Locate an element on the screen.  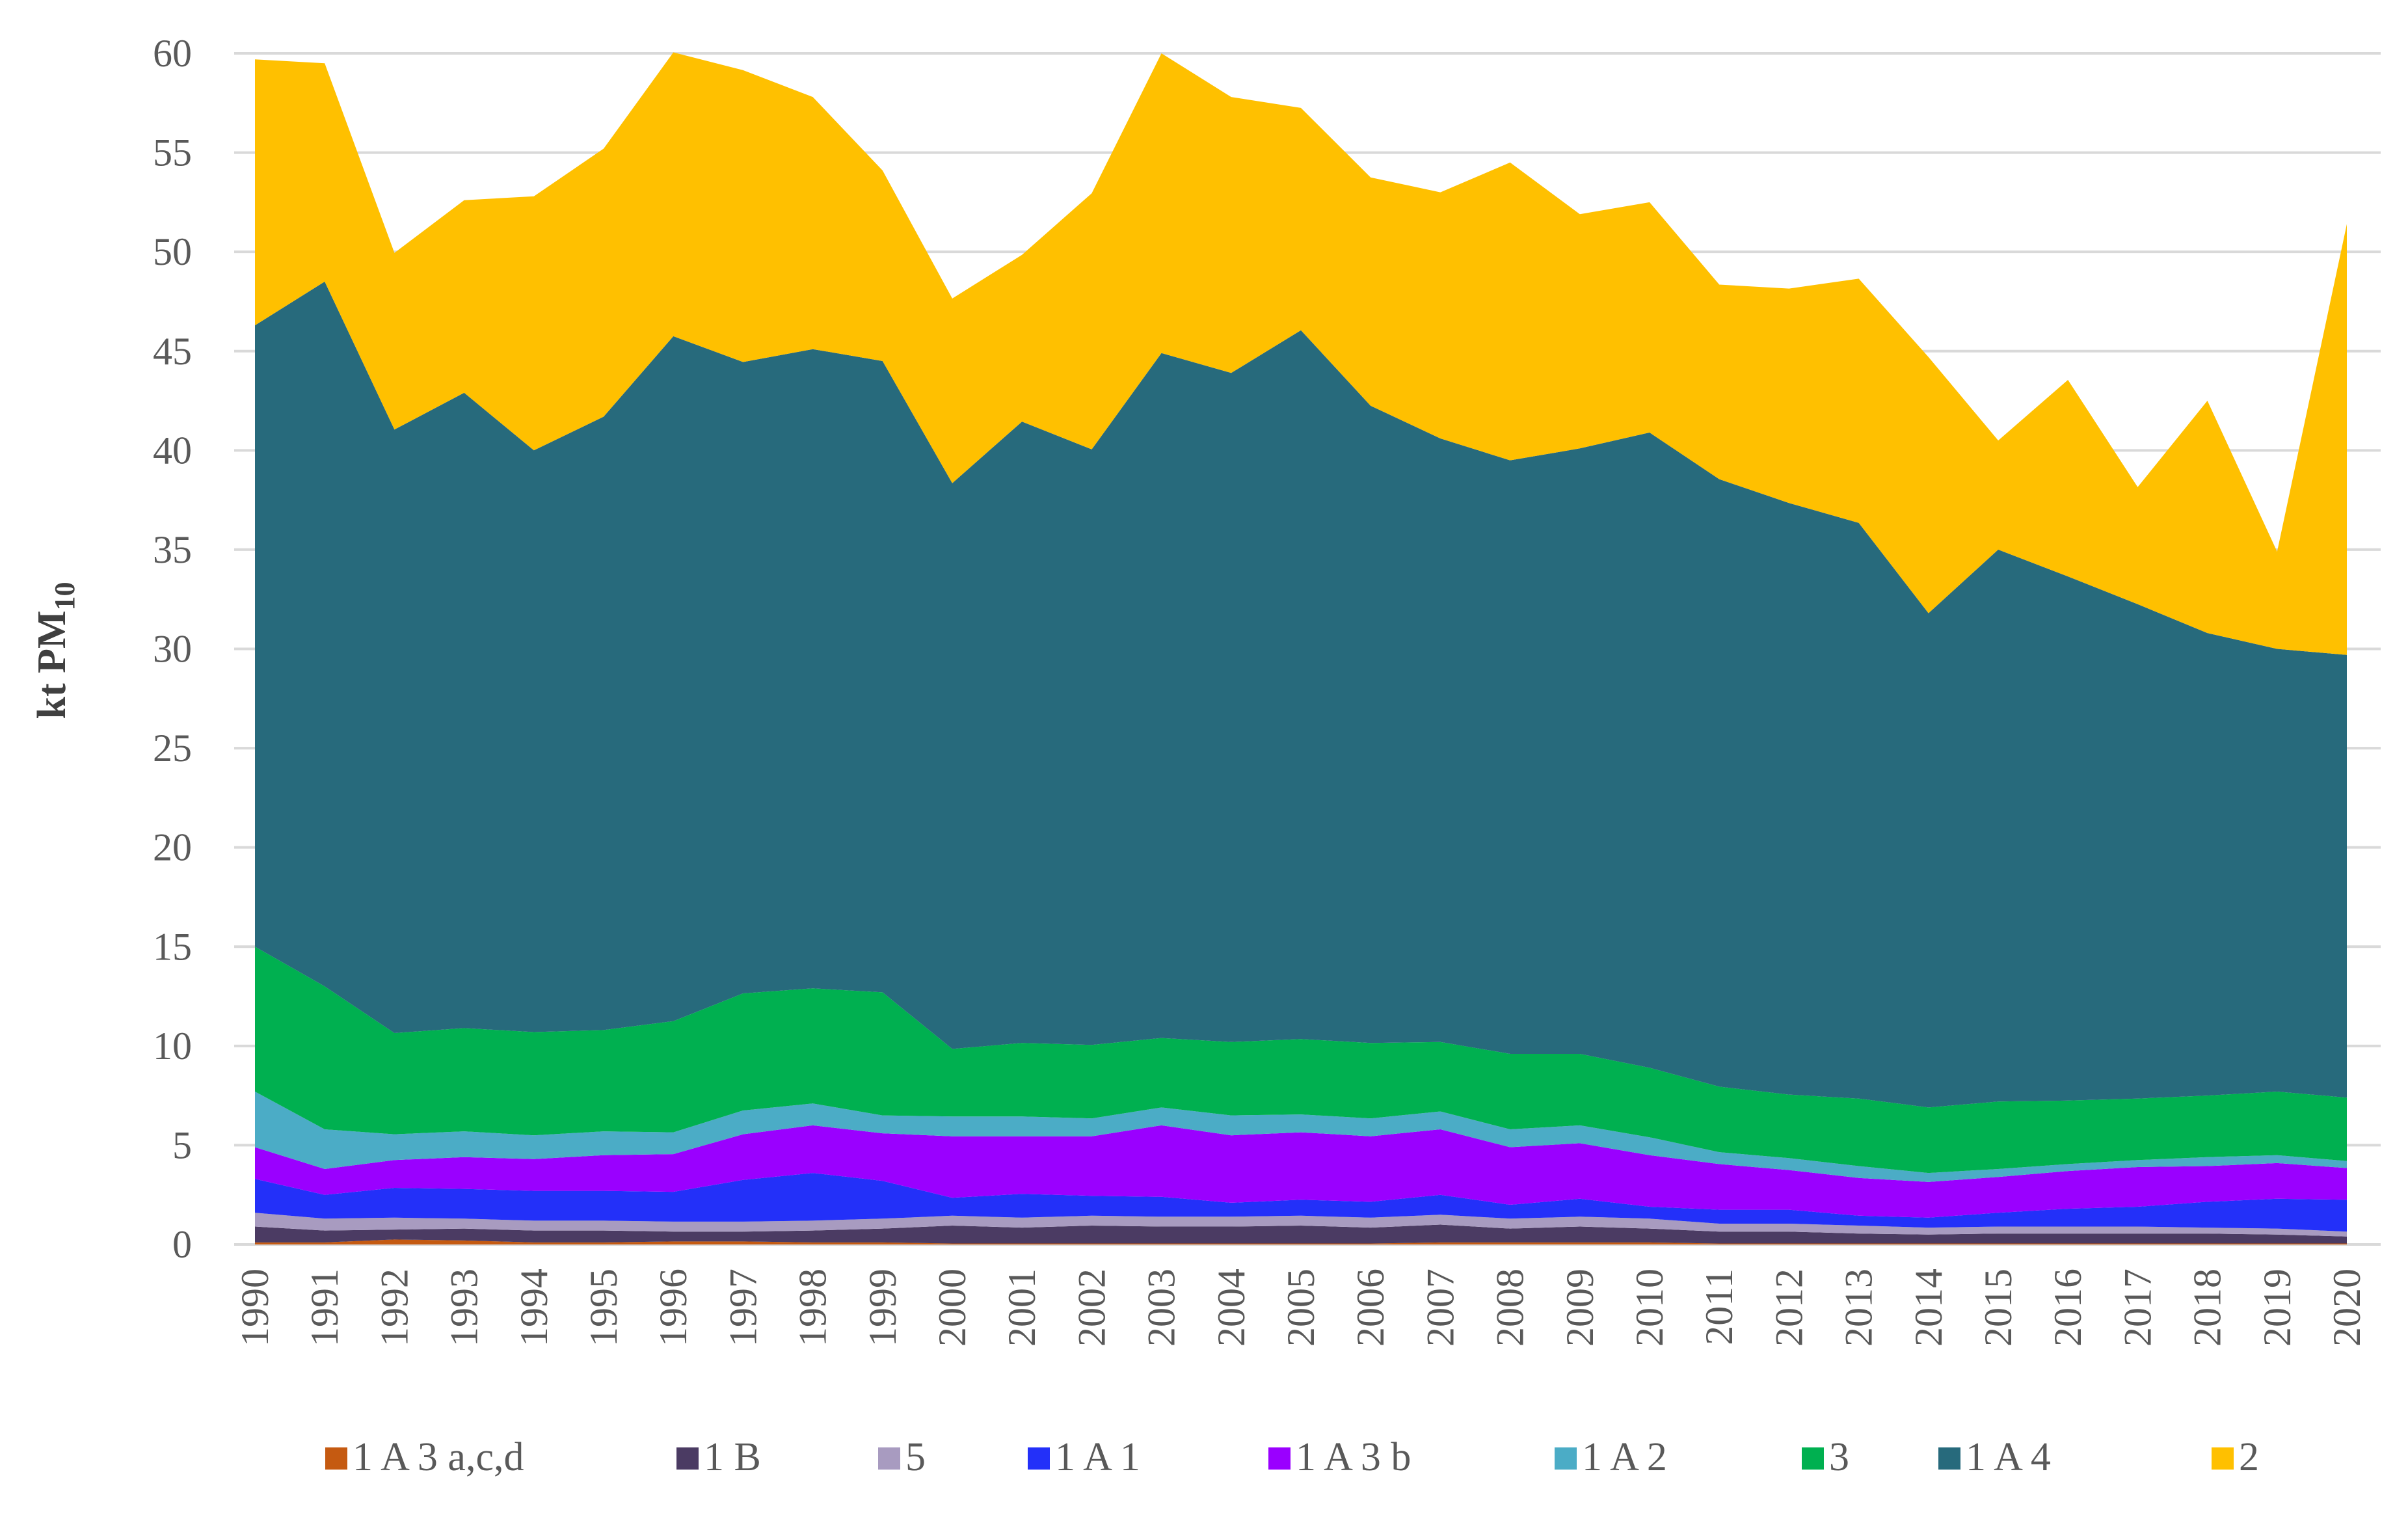
y-tick-label: 35 is located at coordinates (172, 549).